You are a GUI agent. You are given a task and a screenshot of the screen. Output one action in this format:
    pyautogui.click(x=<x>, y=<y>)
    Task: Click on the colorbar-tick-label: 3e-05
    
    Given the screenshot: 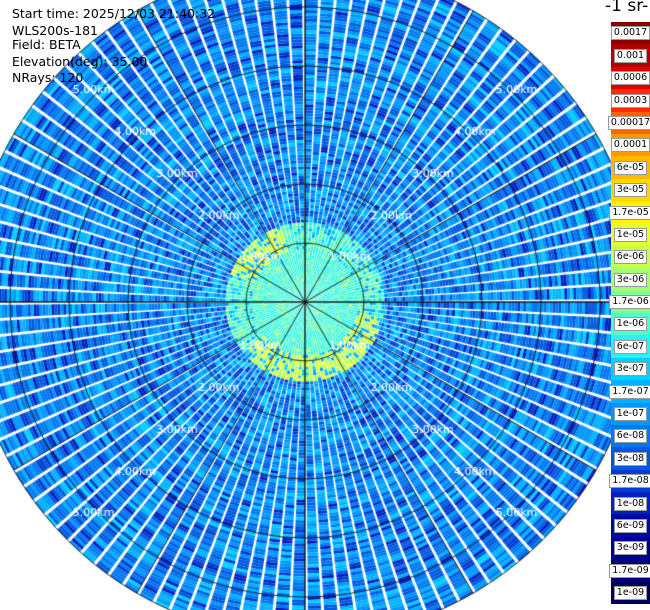 What is the action you would take?
    pyautogui.click(x=630, y=190)
    